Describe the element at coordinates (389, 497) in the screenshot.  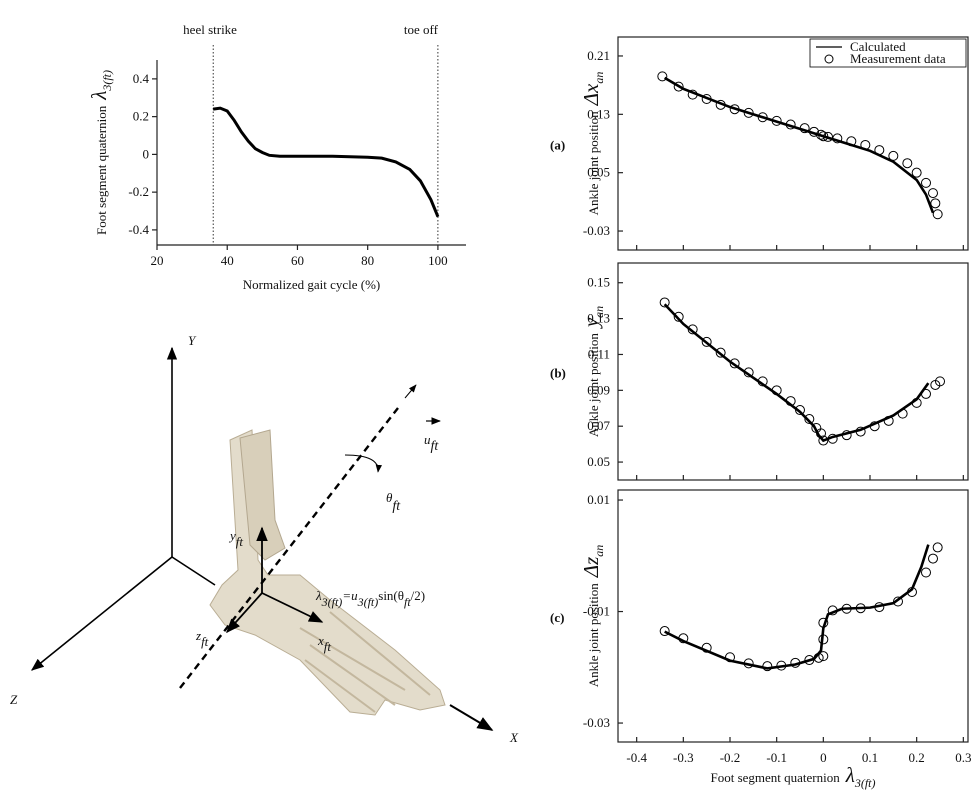
I see `symbol: θ` at that location.